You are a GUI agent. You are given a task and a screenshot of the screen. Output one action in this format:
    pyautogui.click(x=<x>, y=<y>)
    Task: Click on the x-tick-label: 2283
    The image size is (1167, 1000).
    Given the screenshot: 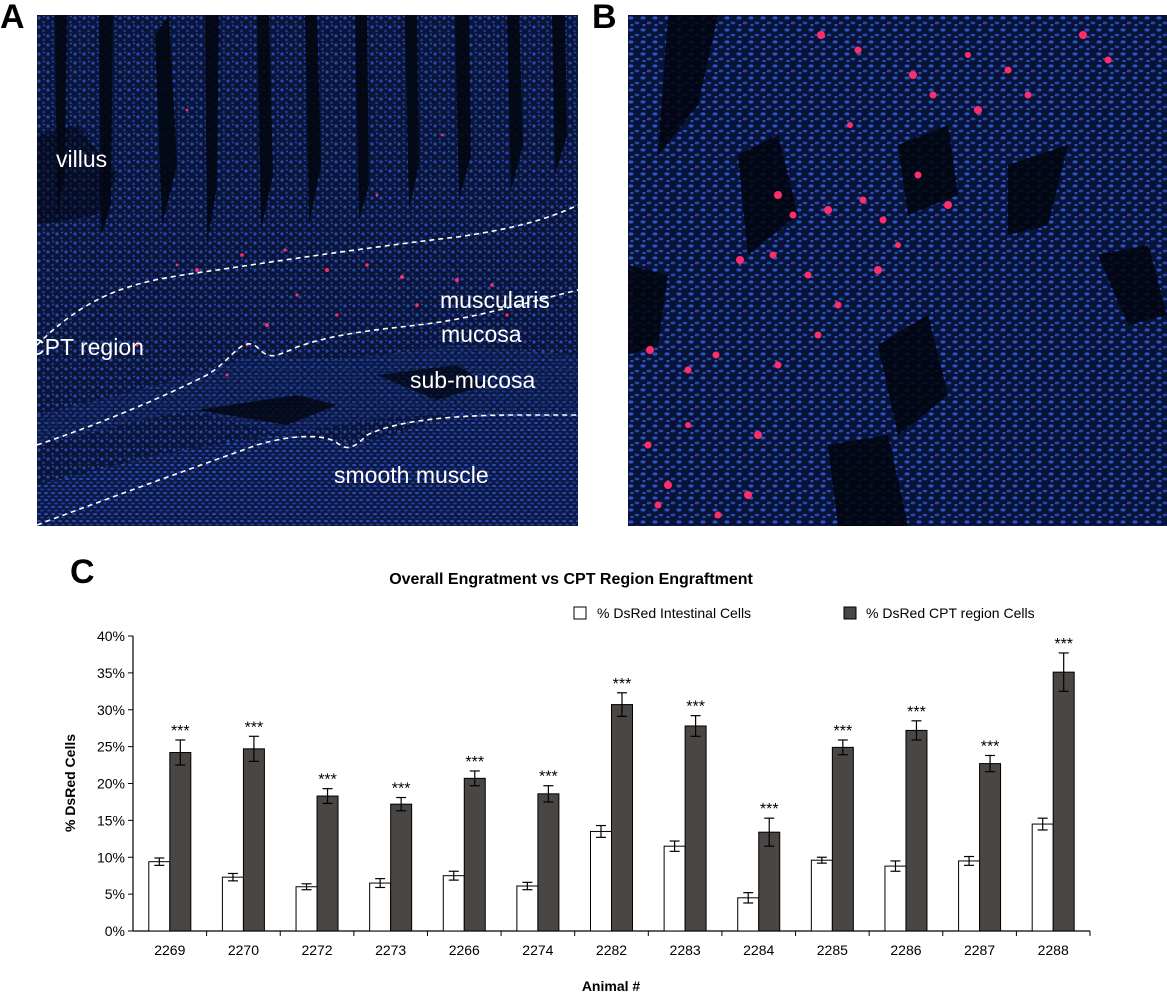 What is the action you would take?
    pyautogui.click(x=685, y=950)
    